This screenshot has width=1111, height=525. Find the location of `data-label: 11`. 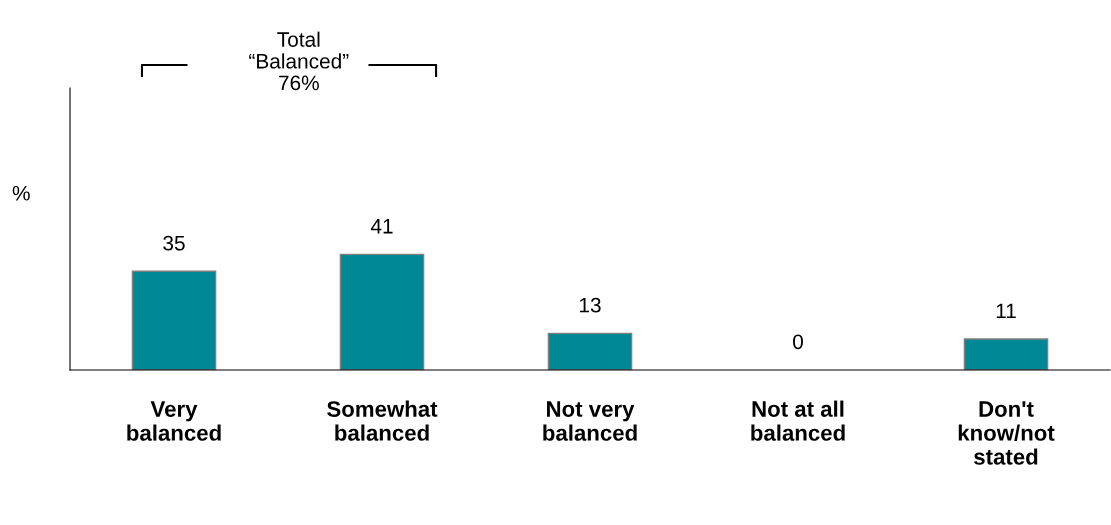

data-label: 11 is located at coordinates (1006, 310).